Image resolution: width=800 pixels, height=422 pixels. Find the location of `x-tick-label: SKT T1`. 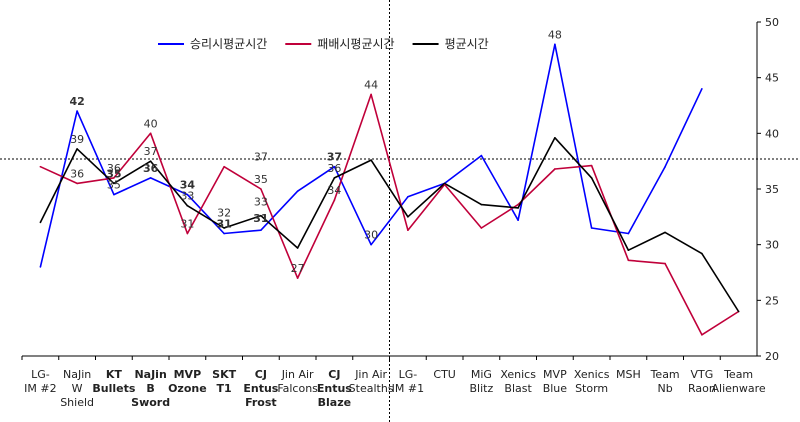

x-tick-label: SKT T1 is located at coordinates (224, 381).